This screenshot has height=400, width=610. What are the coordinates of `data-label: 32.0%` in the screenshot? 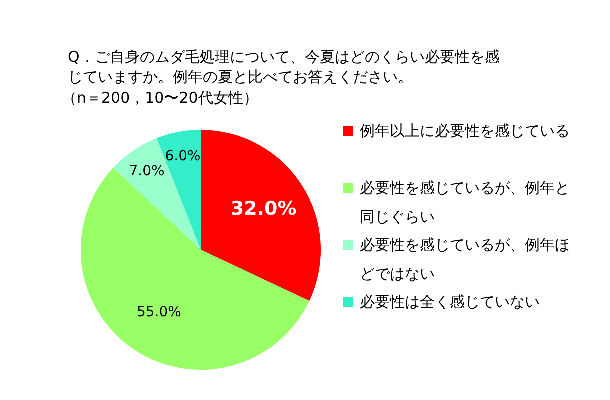 It's located at (263, 209).